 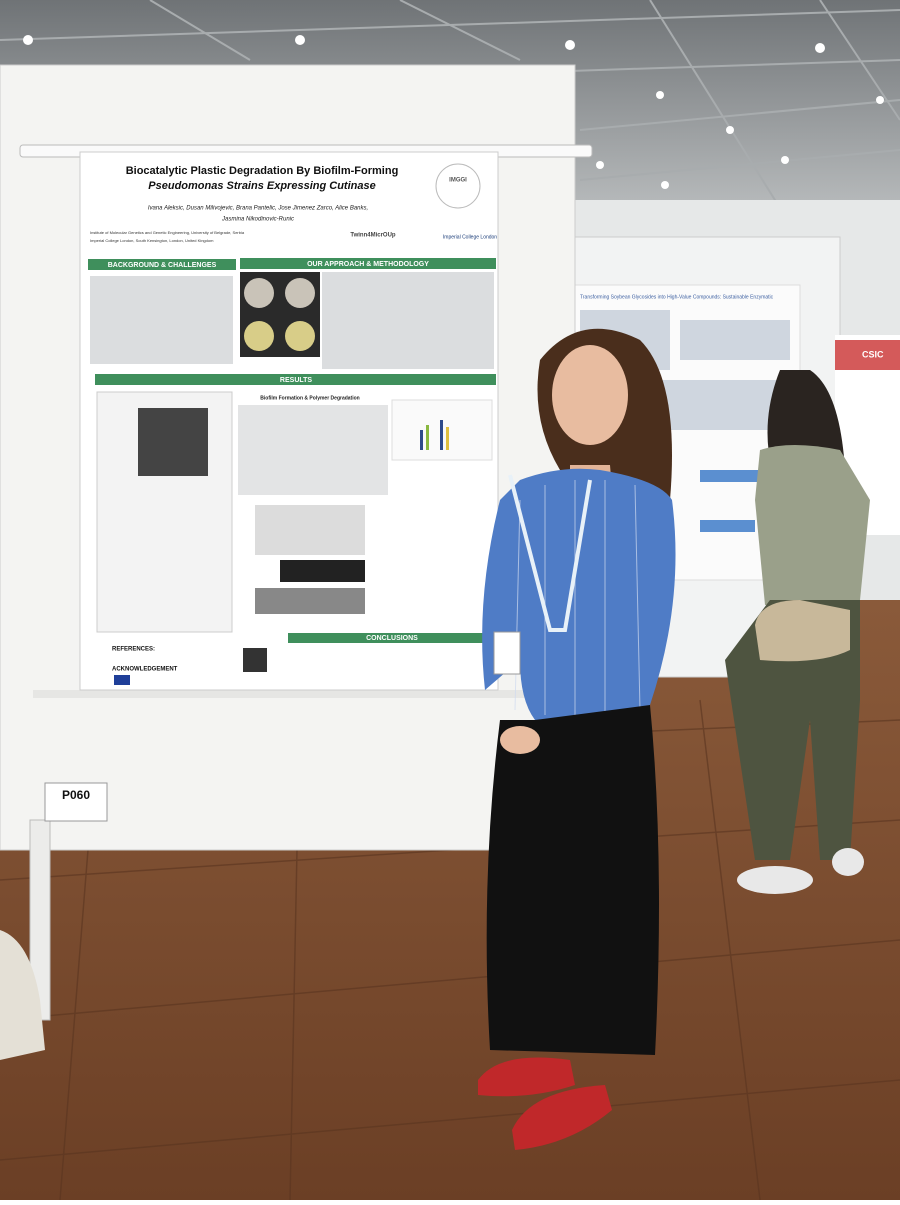 I want to click on board-label: P060, so click(x=76, y=795).